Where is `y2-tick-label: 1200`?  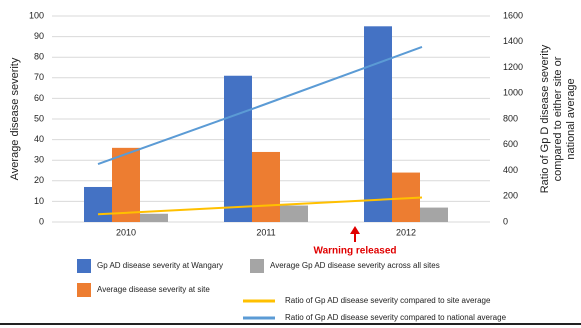 y2-tick-label: 1200 is located at coordinates (513, 67).